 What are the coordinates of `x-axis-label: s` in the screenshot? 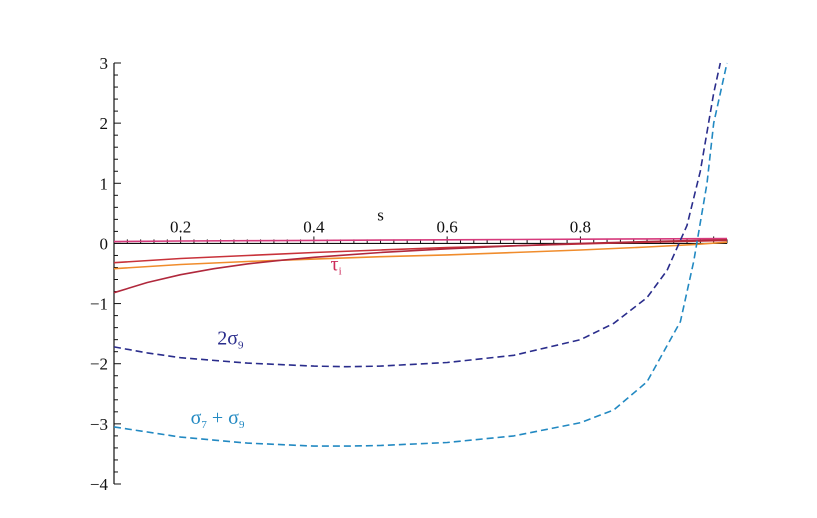 It's located at (380, 214).